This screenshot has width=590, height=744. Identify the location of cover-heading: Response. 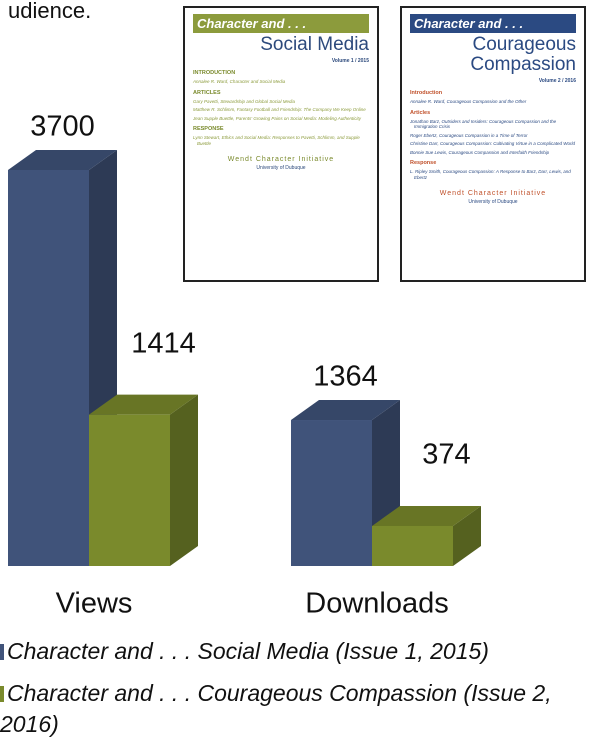
(423, 163).